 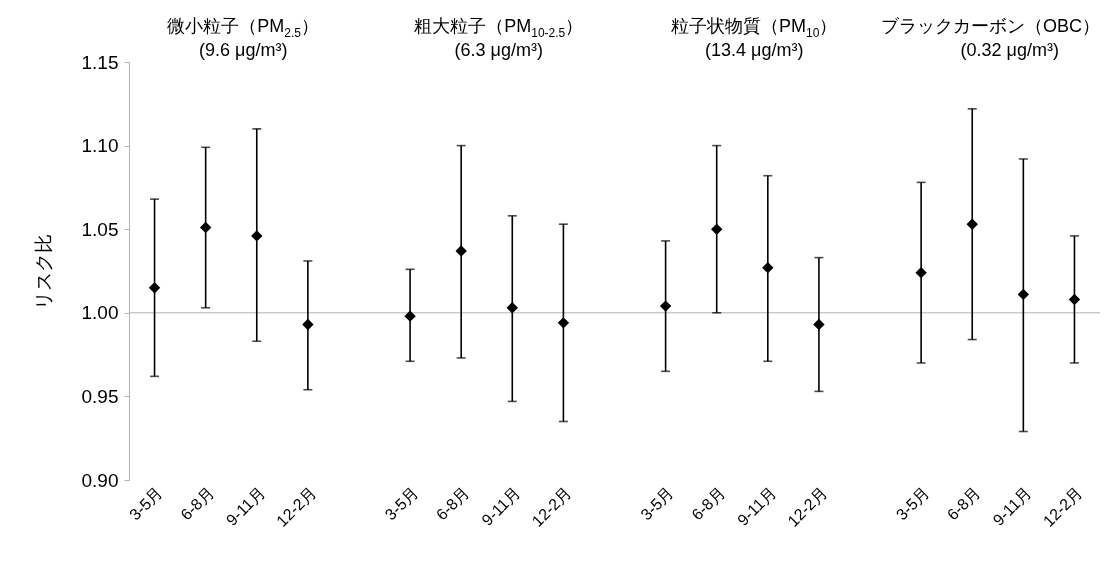 I want to click on y-tick-label: 1.15, so click(x=100, y=62).